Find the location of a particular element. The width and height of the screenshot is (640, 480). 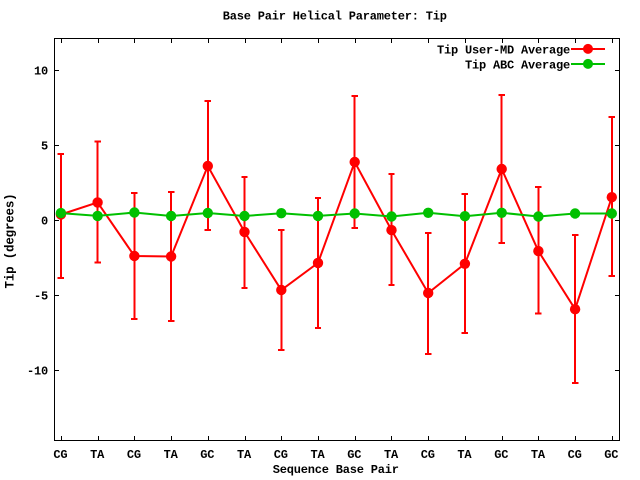

svg-text: 10 is located at coordinates (41, 72).